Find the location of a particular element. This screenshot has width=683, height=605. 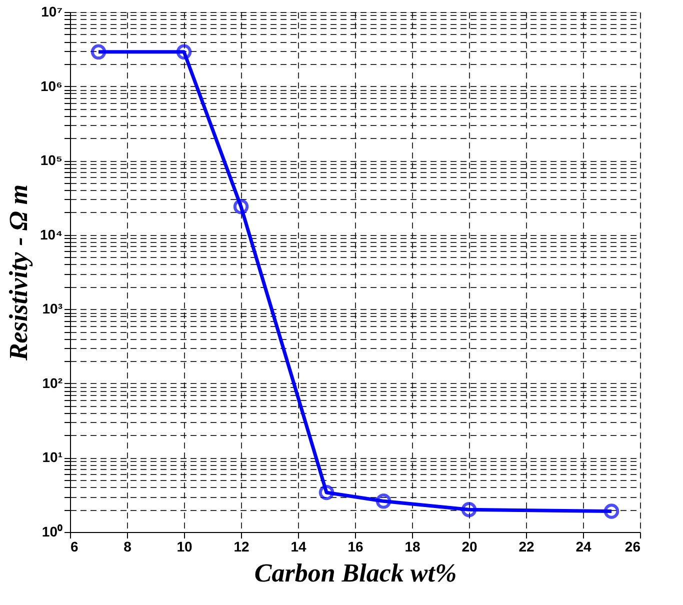

y-tick-label: 10⁴ is located at coordinates (51, 234).